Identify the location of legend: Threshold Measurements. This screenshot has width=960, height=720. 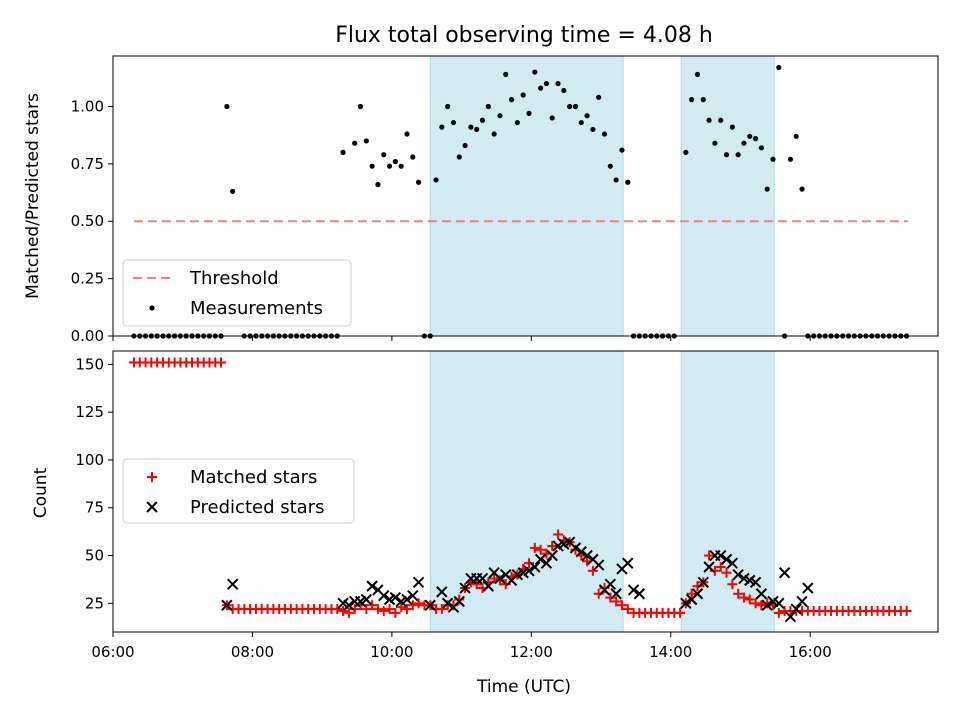
(237, 293).